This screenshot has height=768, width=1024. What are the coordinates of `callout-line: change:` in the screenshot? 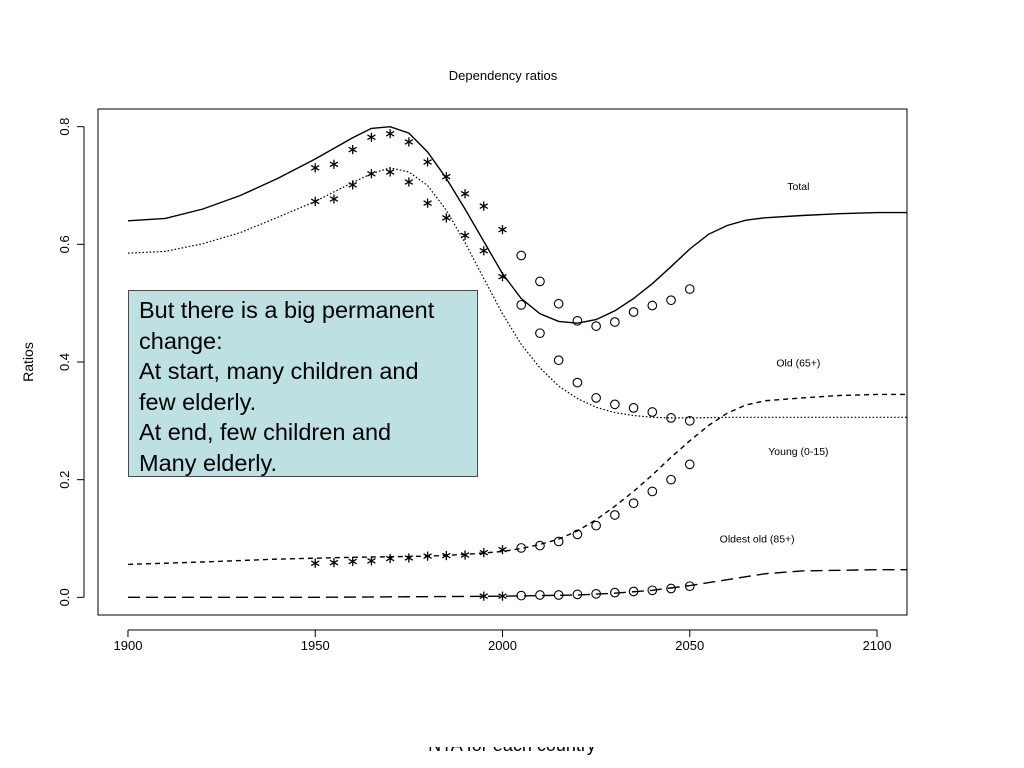 It's located at (181, 340).